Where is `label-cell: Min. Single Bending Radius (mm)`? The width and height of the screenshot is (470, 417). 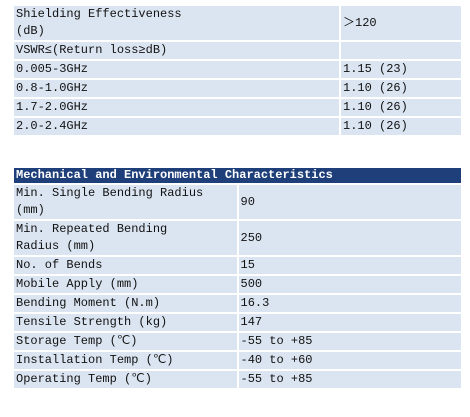 label-cell: Min. Single Bending Radius (mm) is located at coordinates (125, 202).